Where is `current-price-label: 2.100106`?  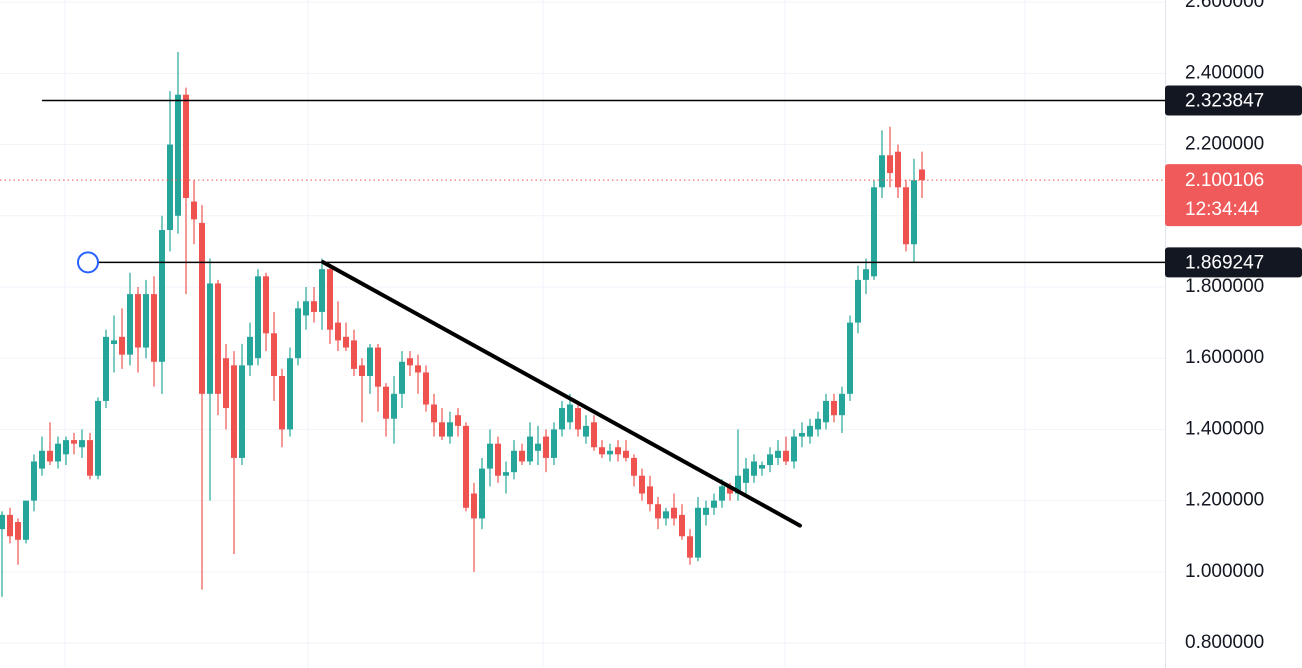
current-price-label: 2.100106 is located at coordinates (1224, 180).